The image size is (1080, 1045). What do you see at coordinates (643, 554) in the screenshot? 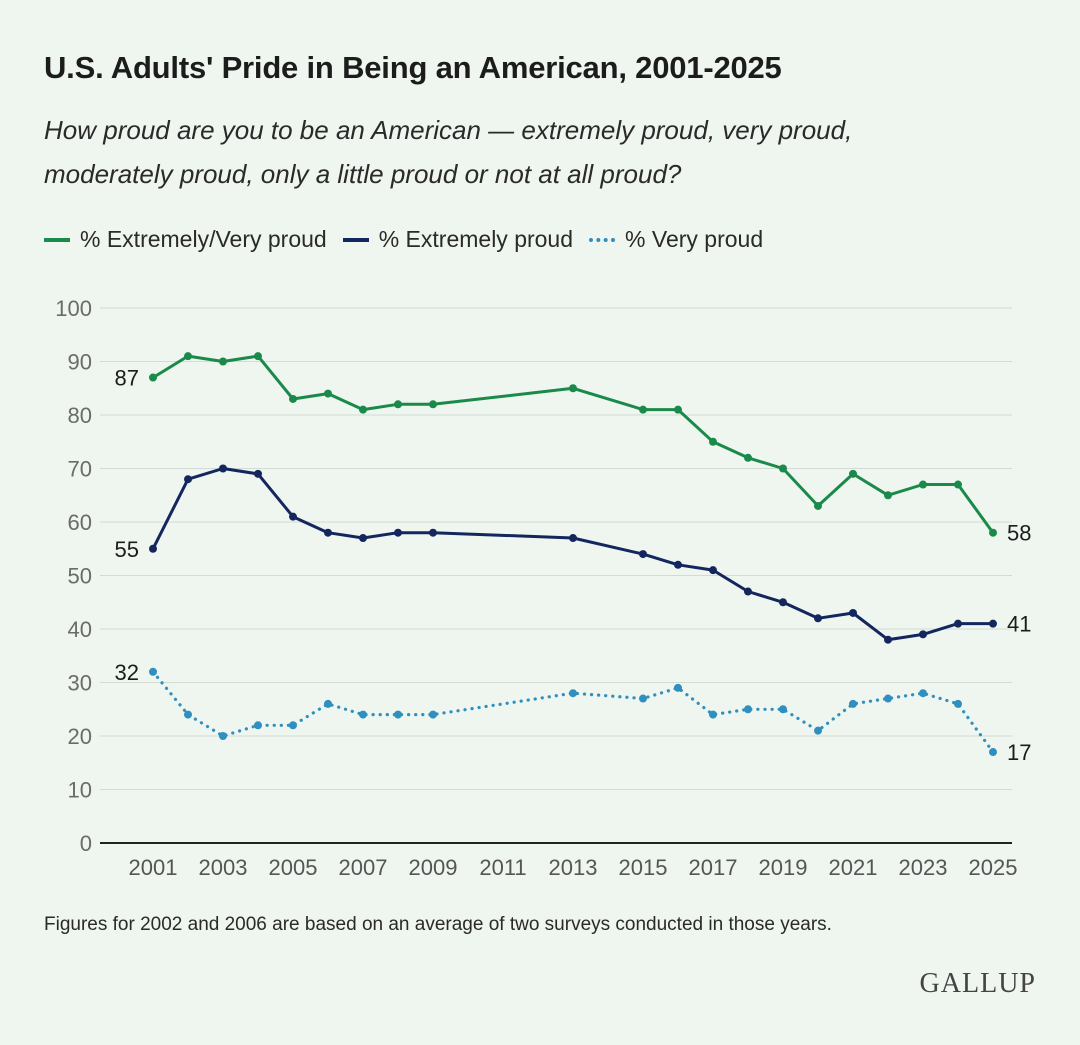
I see `data-point-extremely-2015` at bounding box center [643, 554].